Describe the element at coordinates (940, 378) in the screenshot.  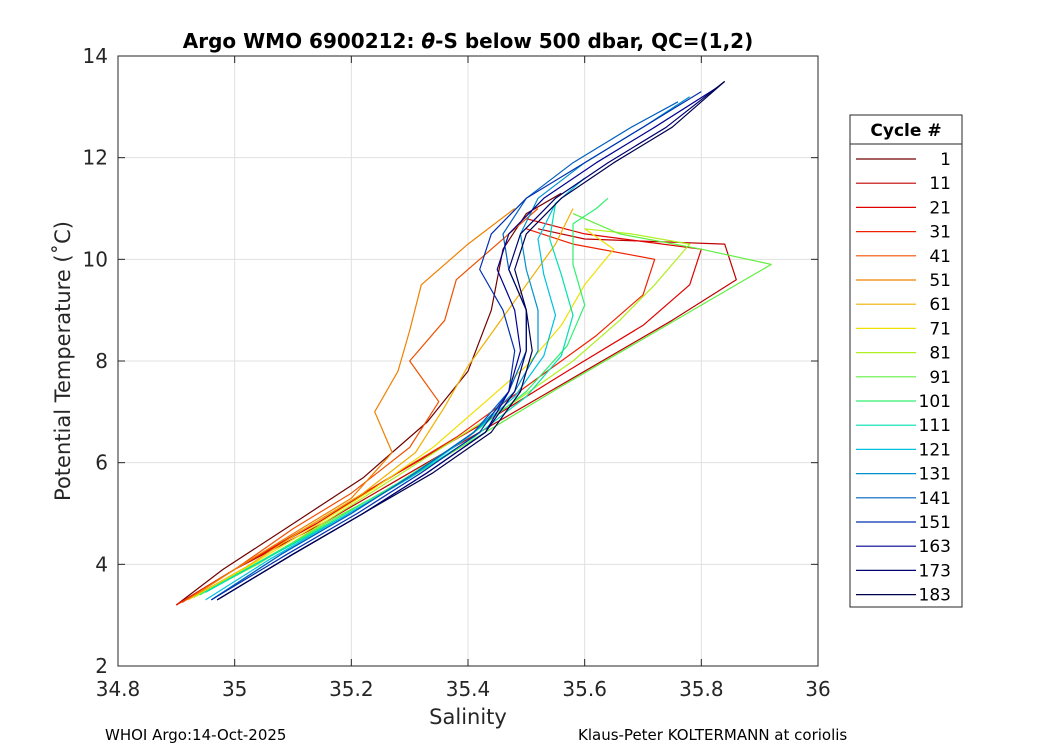
I see `legend-label-91: 91` at that location.